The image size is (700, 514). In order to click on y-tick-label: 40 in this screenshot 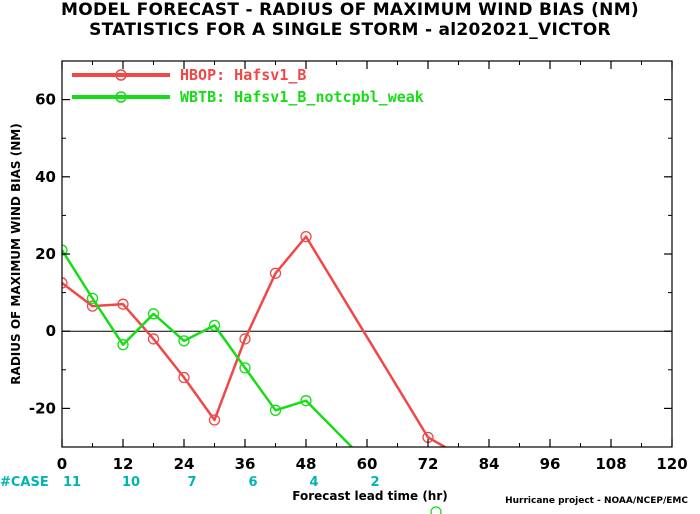, I will do `click(45, 177)`.